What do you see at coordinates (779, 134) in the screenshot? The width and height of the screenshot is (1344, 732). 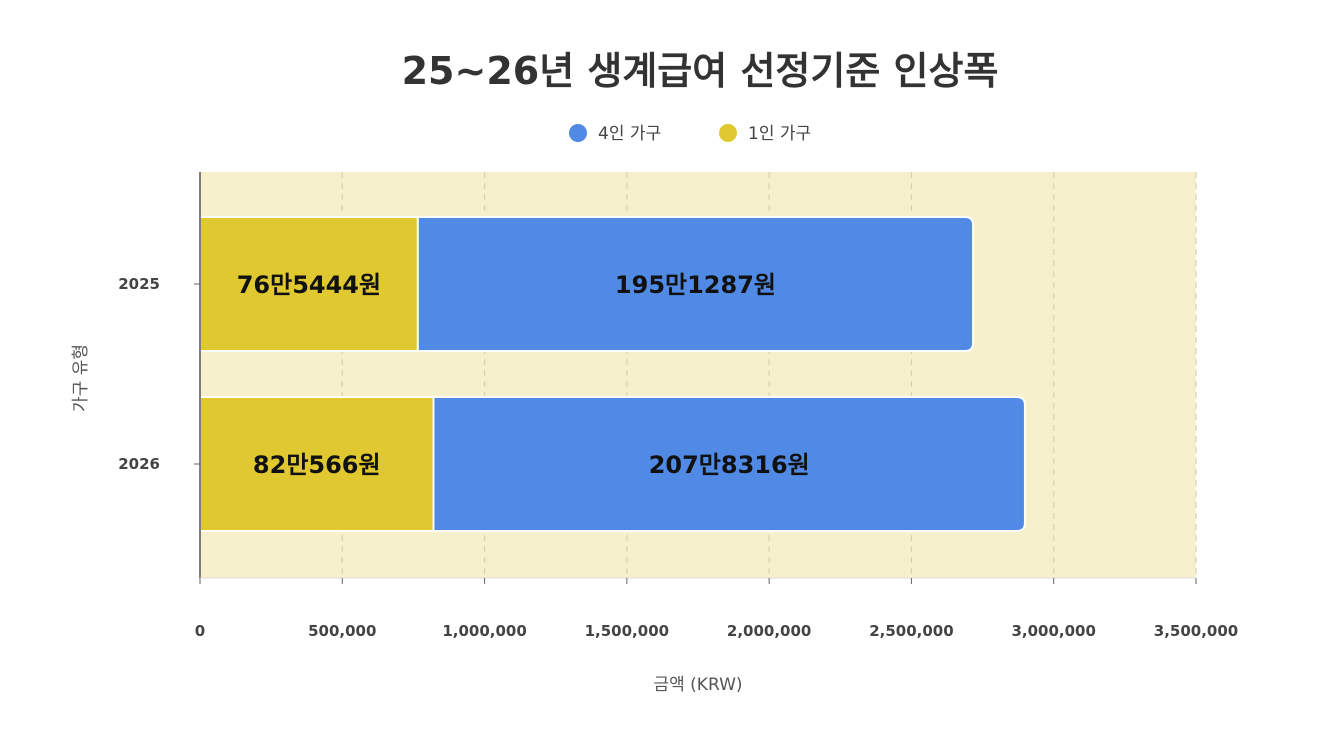 I see `legend-label-1: 1인 가구` at bounding box center [779, 134].